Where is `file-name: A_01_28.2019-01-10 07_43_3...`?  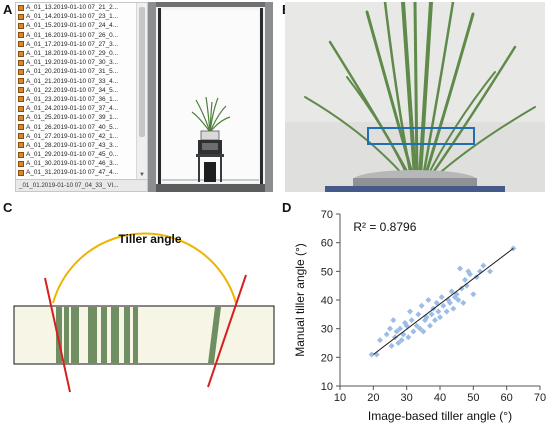 file-name: A_01_28.2019-01-10 07_43_3... is located at coordinates (72, 145).